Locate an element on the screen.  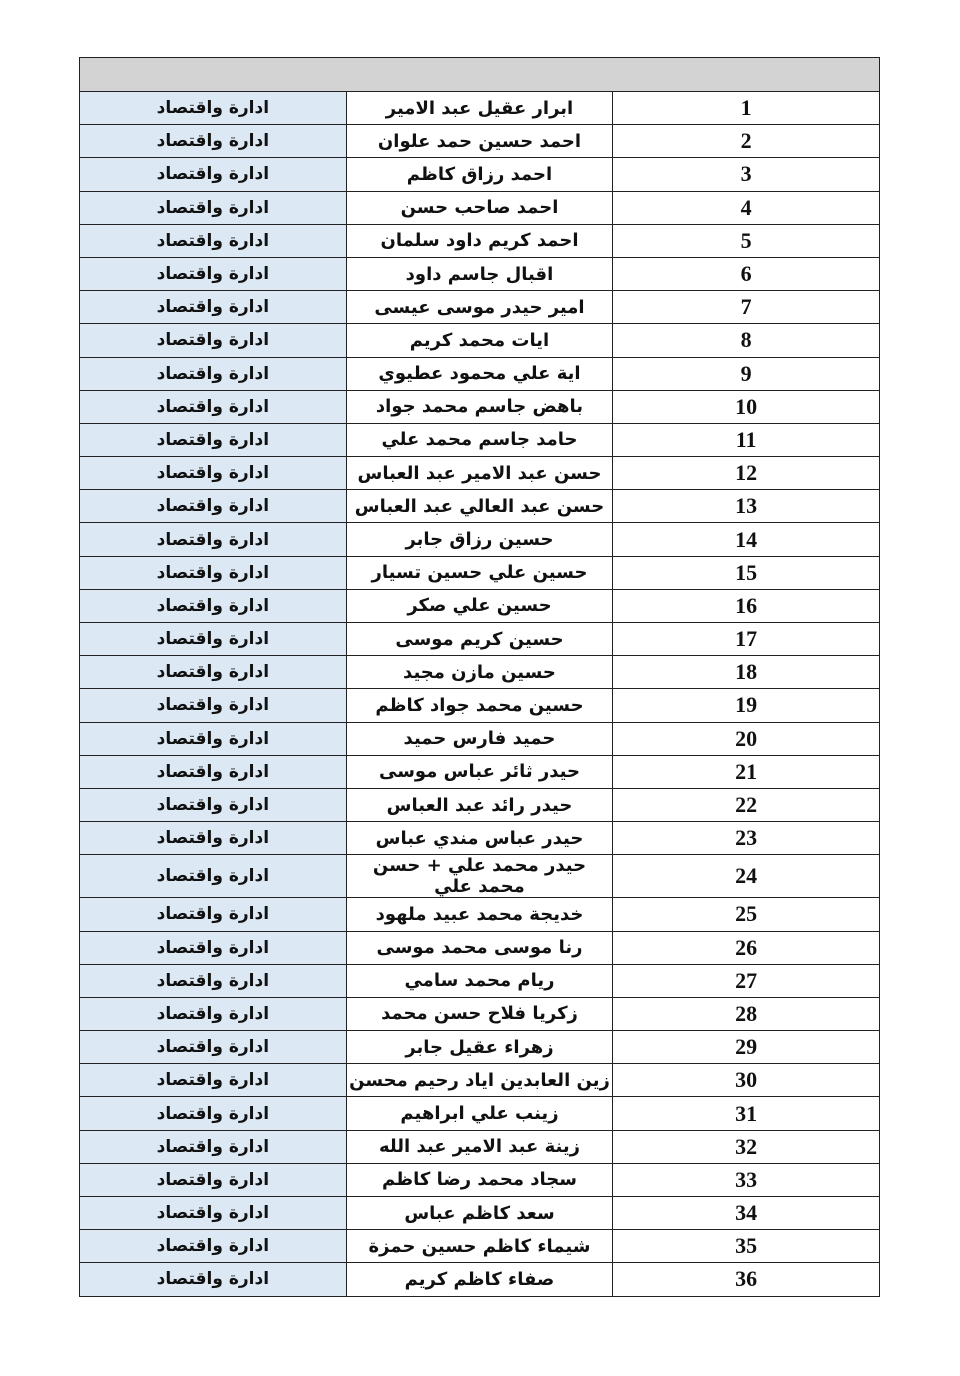
table-row: ادارة واقتصاد خديجة محمد عبيد ملهود 25 is located at coordinates (479, 914).